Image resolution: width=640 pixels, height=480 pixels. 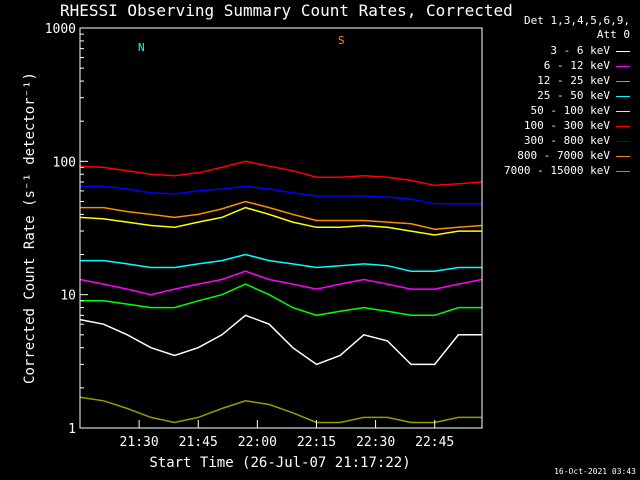 I want to click on legend-entry: 50 - 100 keV, so click(x=580, y=111).